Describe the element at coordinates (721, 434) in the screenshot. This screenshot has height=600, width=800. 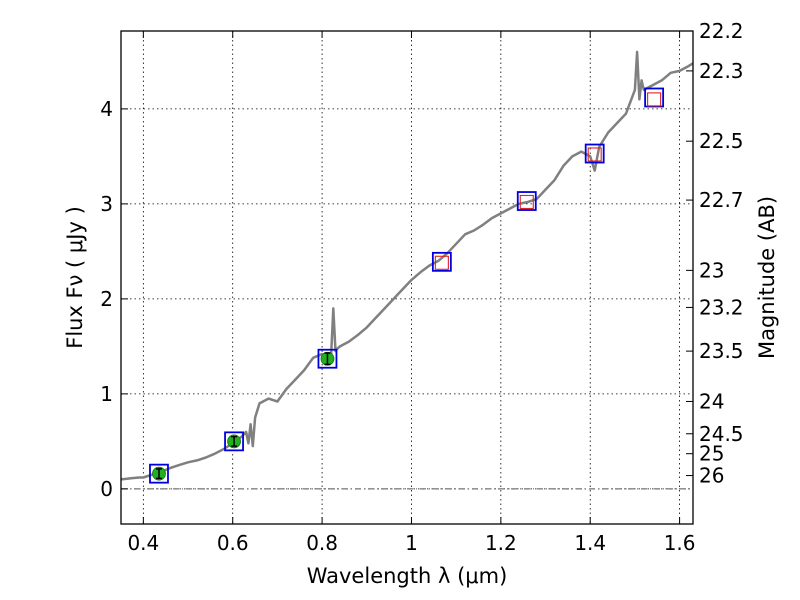
I see `y2-tick-label: 24.5` at that location.